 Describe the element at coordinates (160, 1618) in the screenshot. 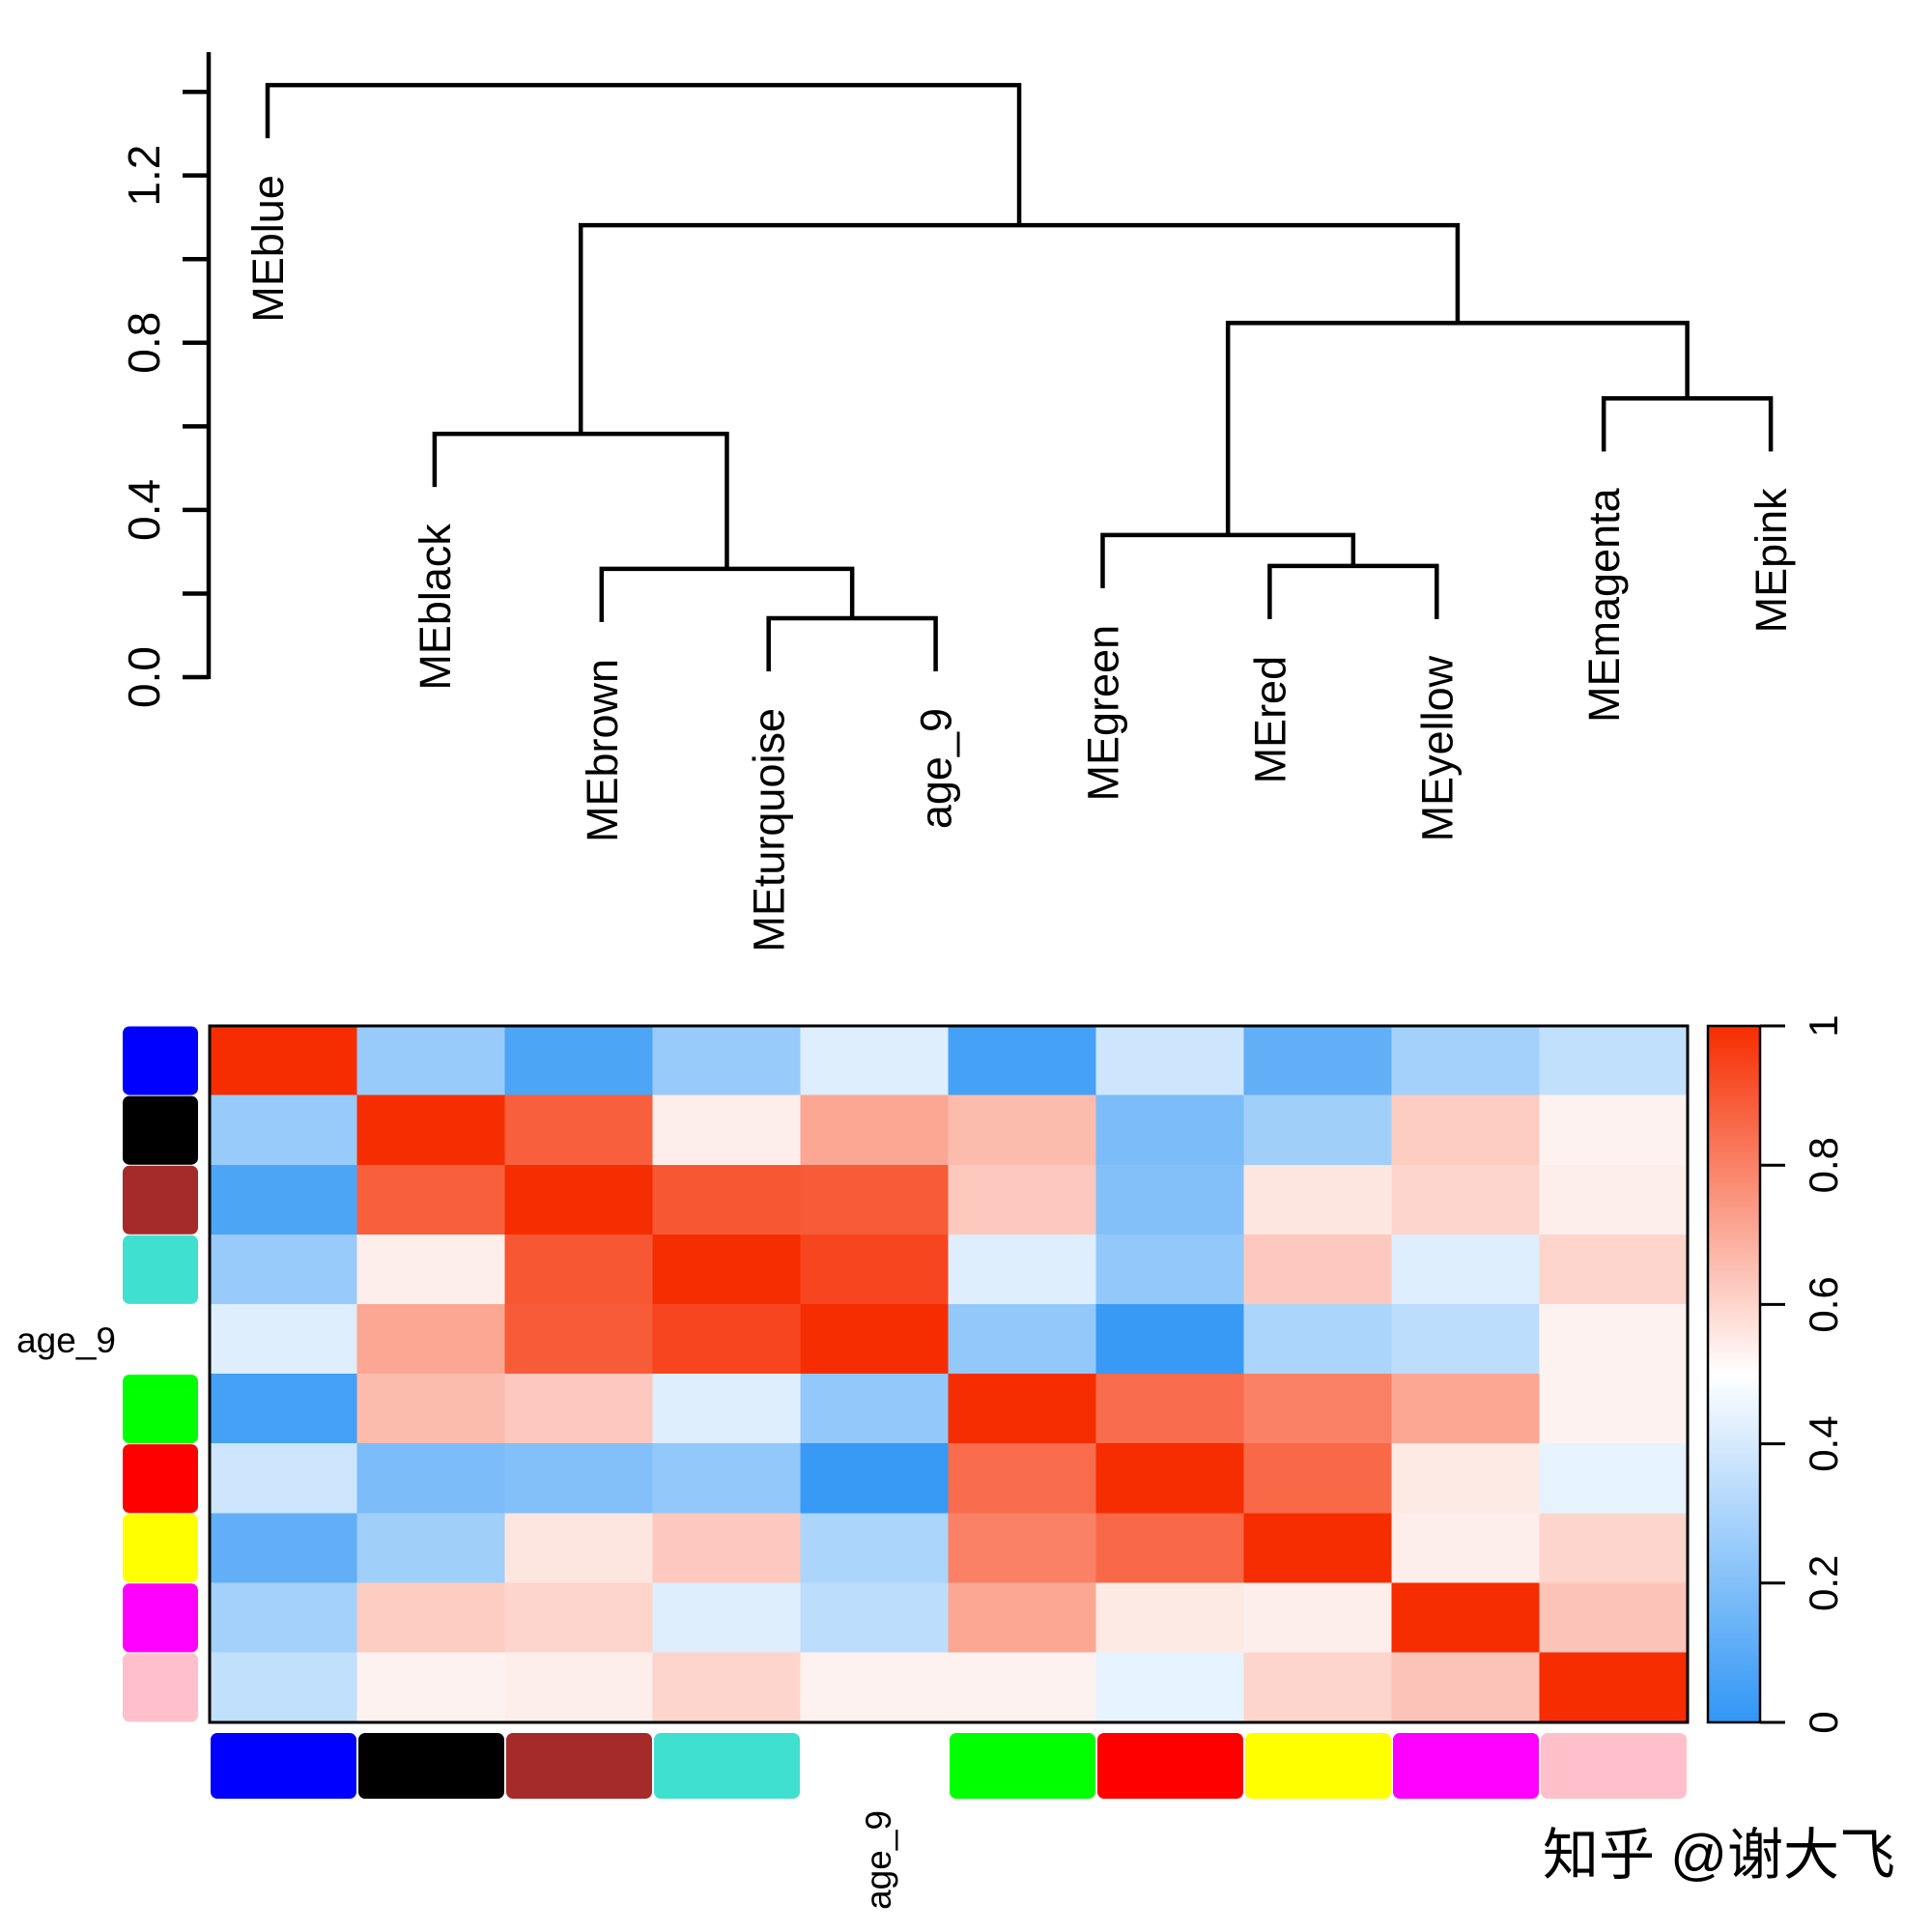

I see `row-color-band-MEmagenta` at that location.